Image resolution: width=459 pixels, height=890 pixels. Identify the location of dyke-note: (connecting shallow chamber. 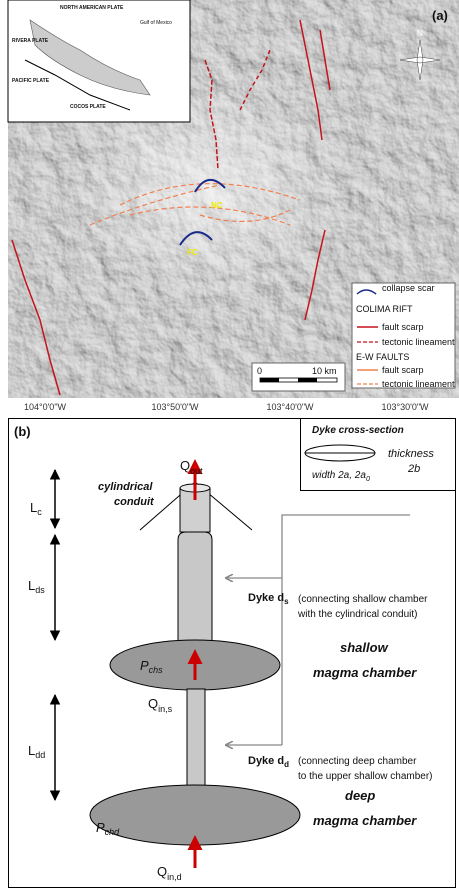
(363, 599).